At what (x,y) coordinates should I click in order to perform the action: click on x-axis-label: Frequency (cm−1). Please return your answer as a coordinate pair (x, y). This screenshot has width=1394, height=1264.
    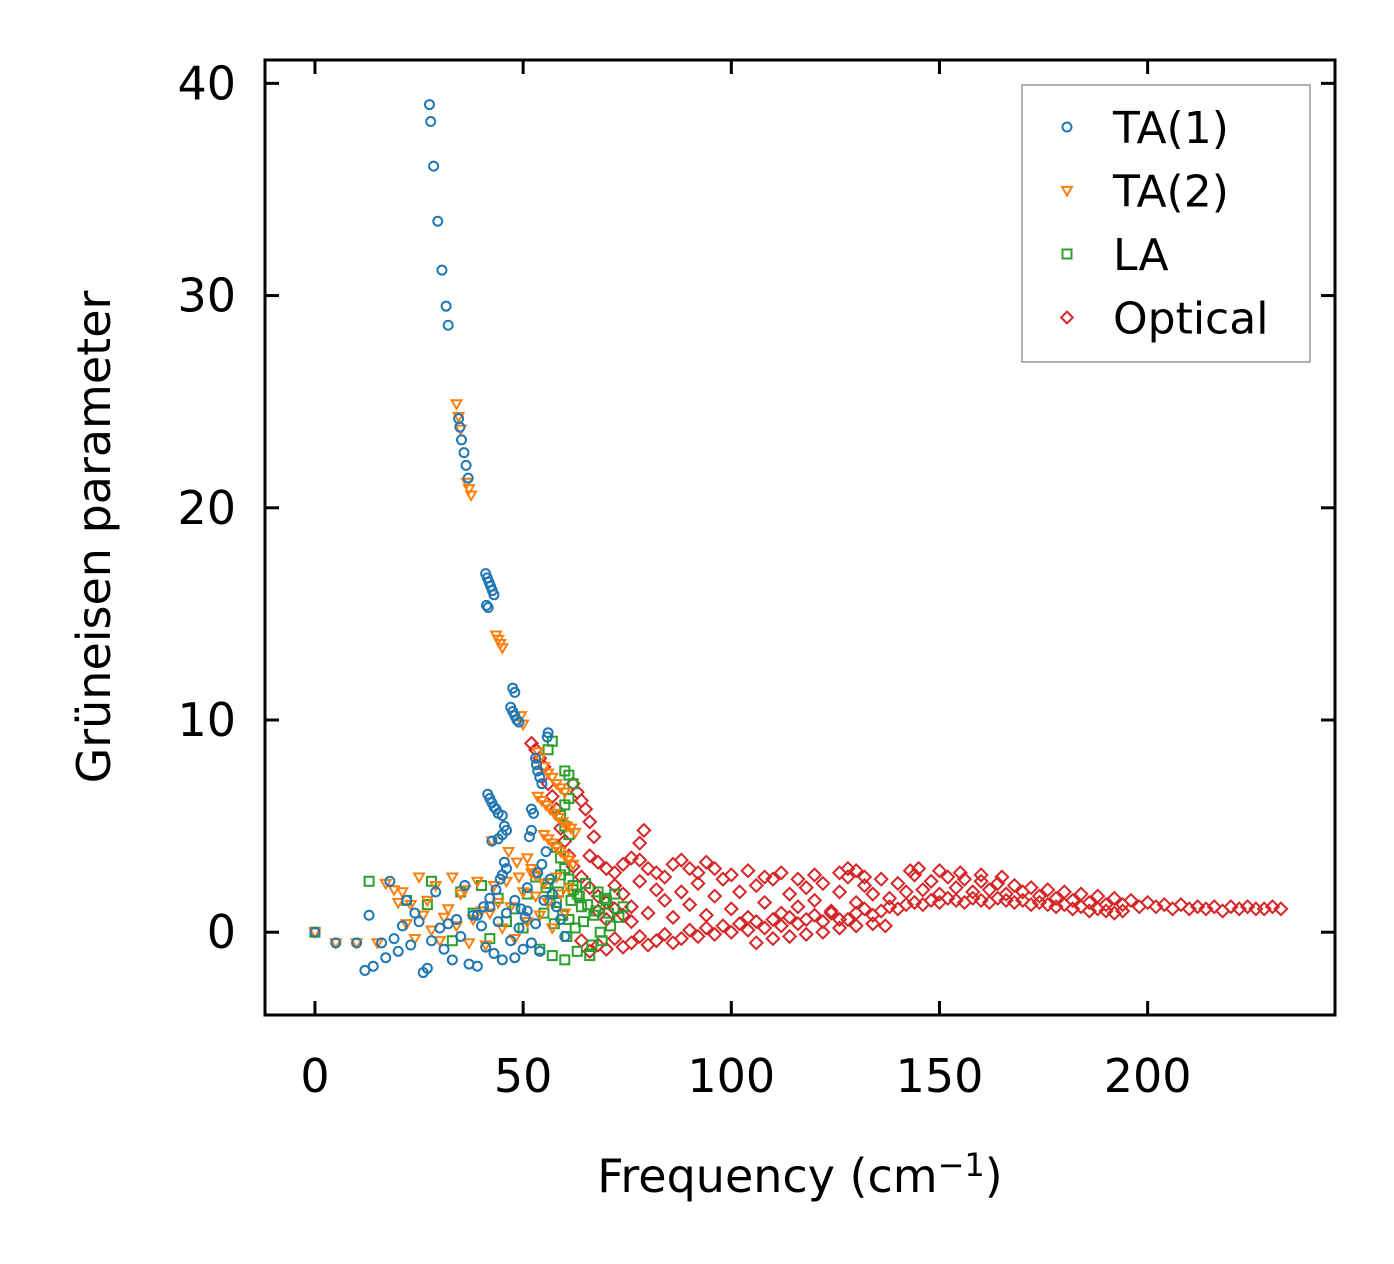
    Looking at the image, I should click on (799, 1174).